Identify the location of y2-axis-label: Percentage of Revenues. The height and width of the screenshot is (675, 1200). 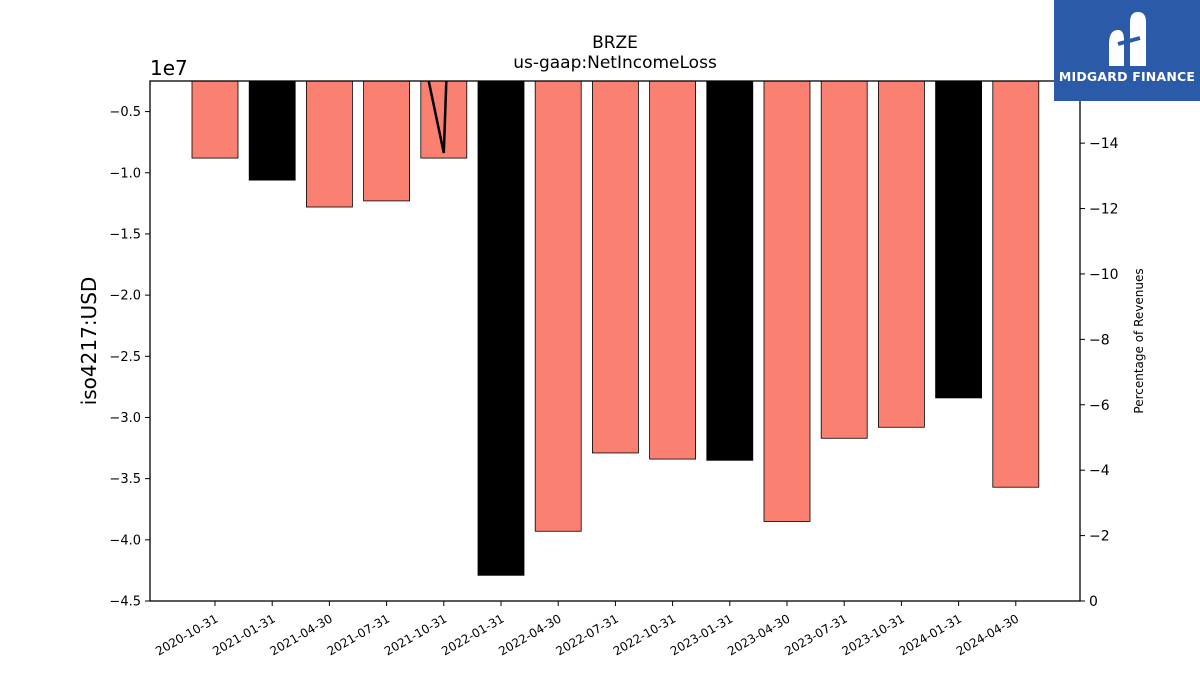
(1139, 340).